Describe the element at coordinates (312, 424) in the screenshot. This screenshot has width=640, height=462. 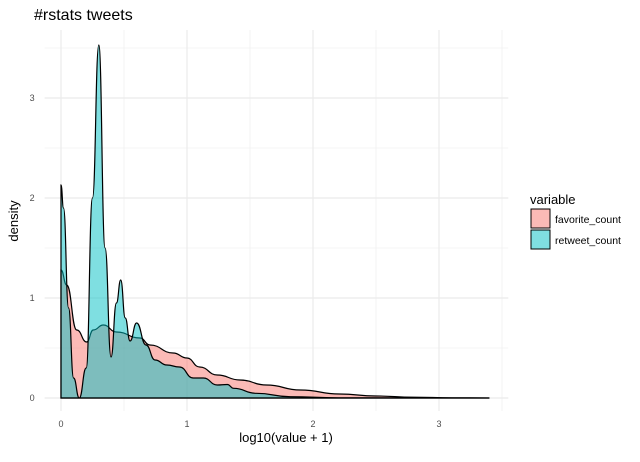
I see `x-tick-label: 2` at that location.